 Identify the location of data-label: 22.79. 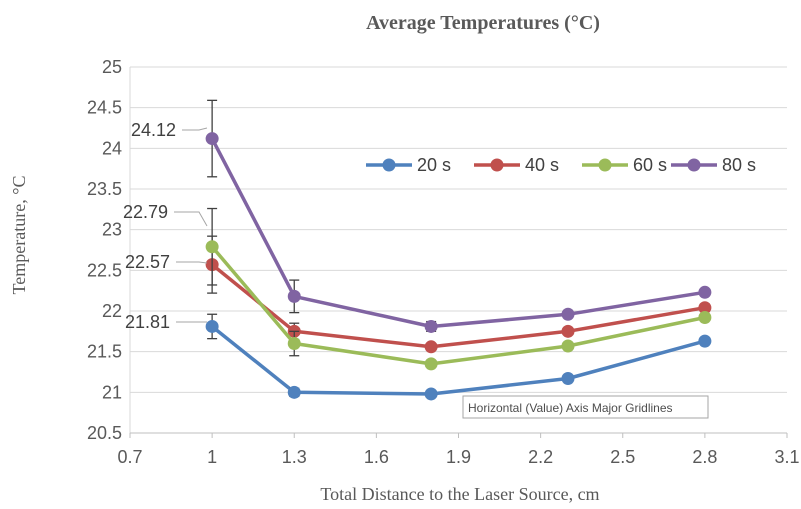
(165, 214).